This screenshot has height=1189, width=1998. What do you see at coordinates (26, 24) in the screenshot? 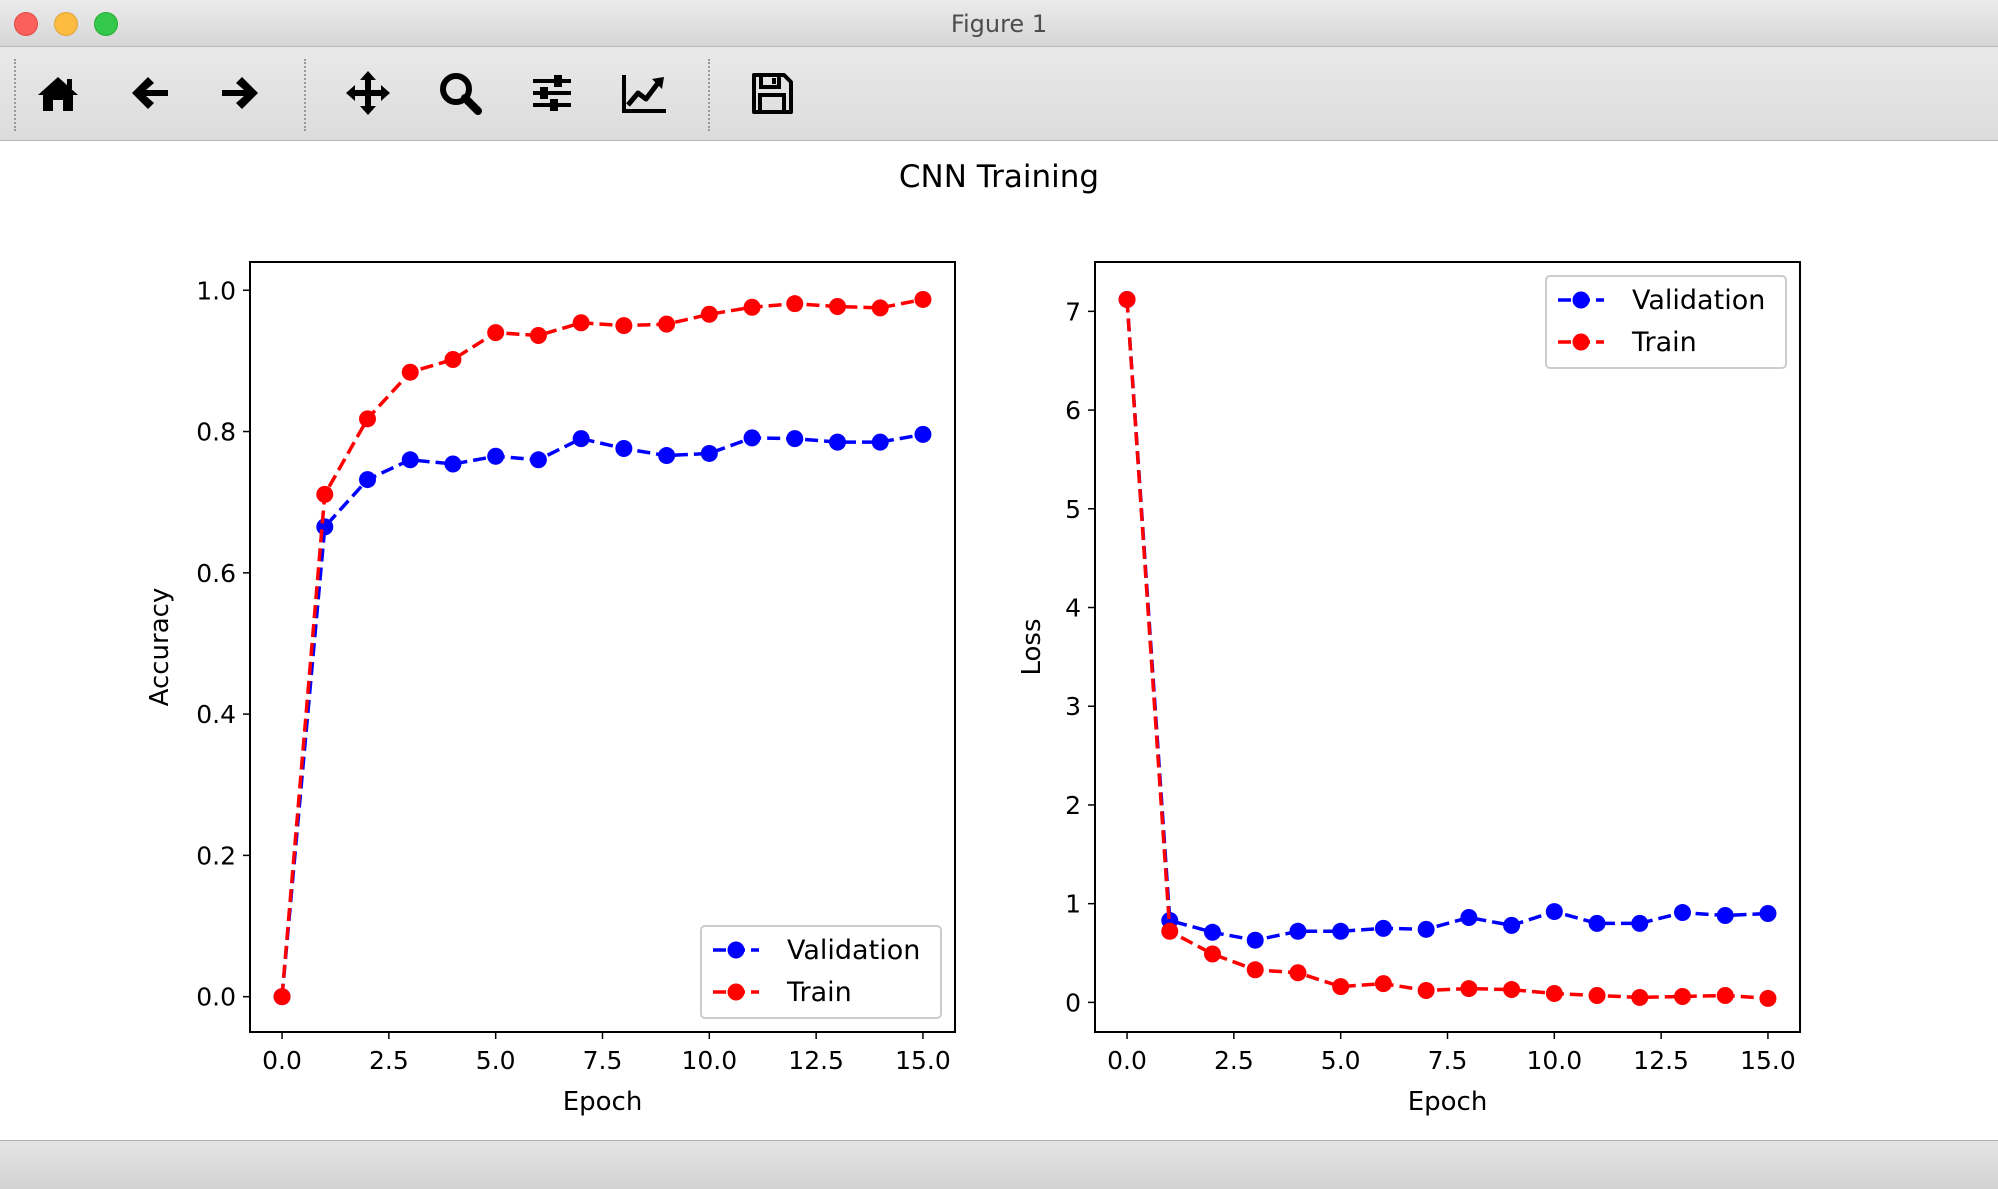
I see `close-window-button` at bounding box center [26, 24].